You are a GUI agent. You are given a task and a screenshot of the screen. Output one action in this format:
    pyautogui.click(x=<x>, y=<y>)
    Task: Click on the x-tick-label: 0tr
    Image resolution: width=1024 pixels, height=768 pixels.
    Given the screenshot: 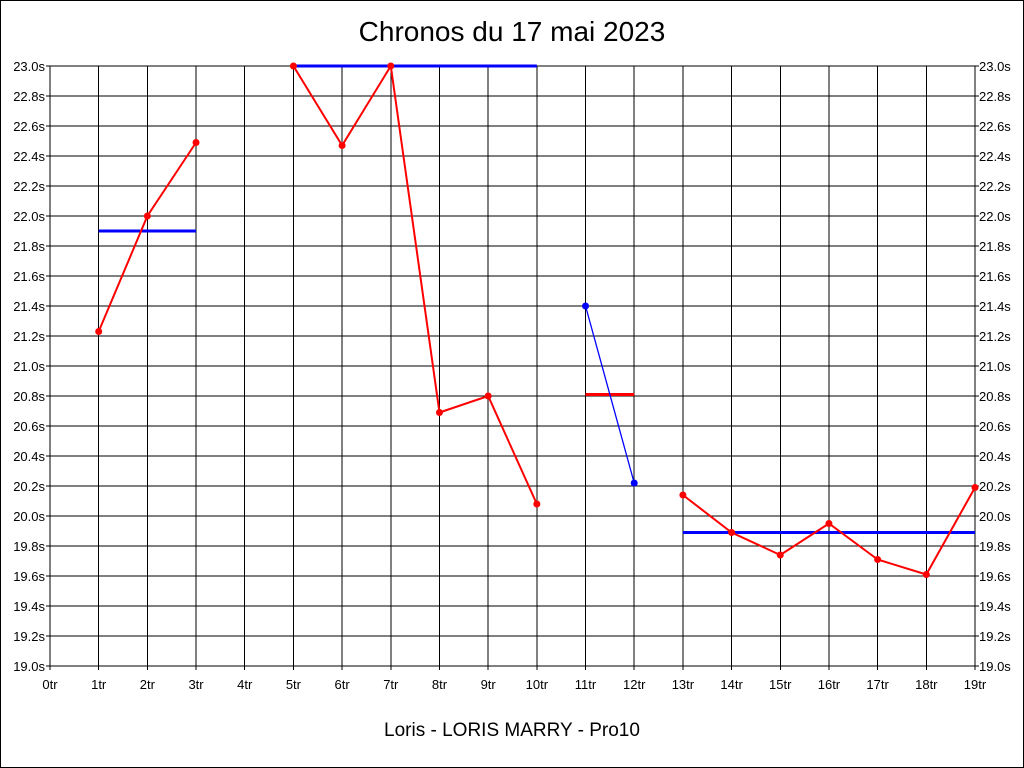 What is the action you would take?
    pyautogui.click(x=50, y=684)
    